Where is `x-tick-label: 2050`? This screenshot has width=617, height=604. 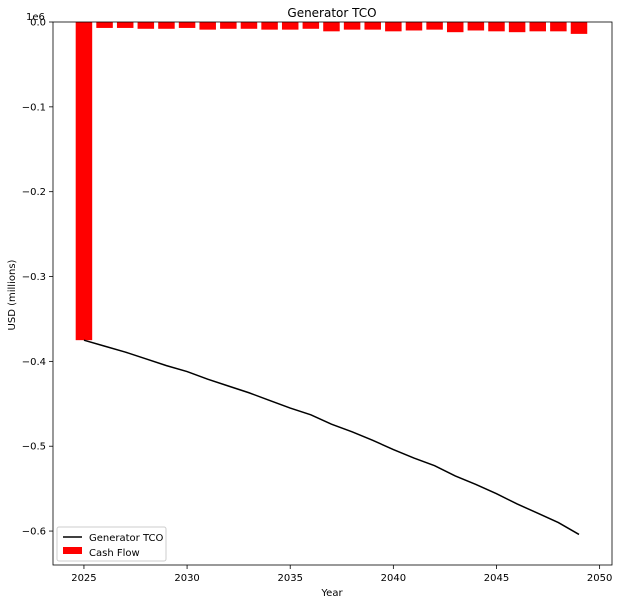 x-tick-label: 2050 is located at coordinates (599, 578).